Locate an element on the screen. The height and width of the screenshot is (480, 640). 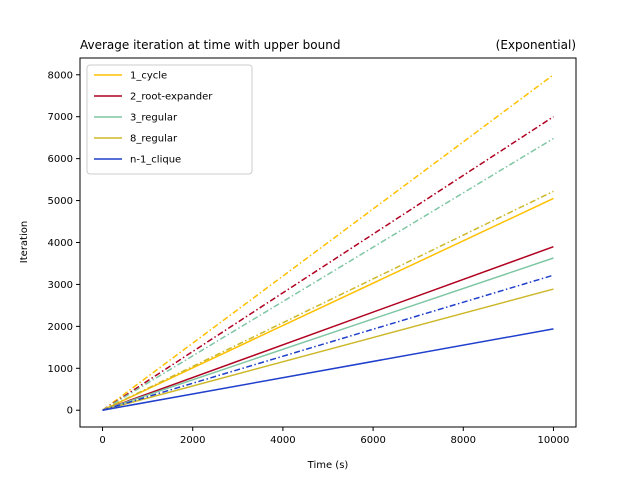
x-tick-label: 2000 is located at coordinates (192, 440).